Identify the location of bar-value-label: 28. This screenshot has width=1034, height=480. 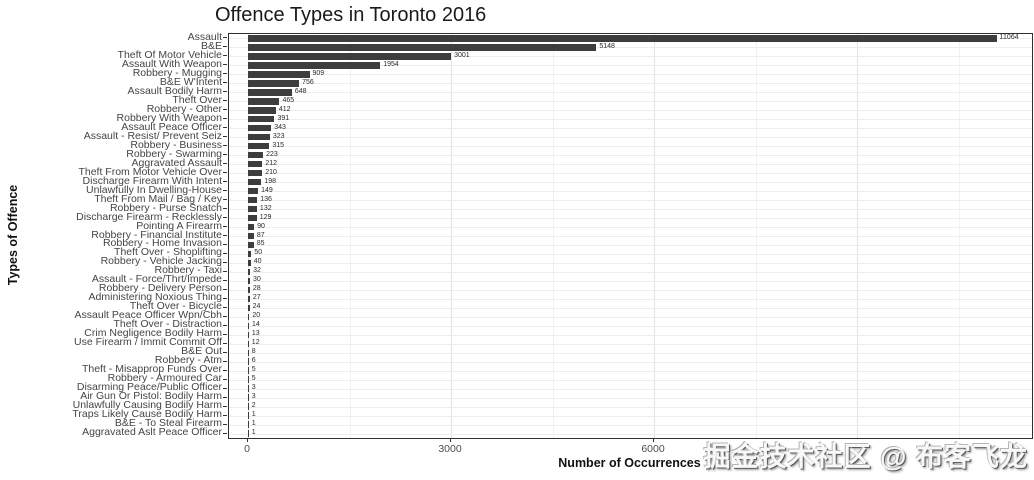
(256, 289).